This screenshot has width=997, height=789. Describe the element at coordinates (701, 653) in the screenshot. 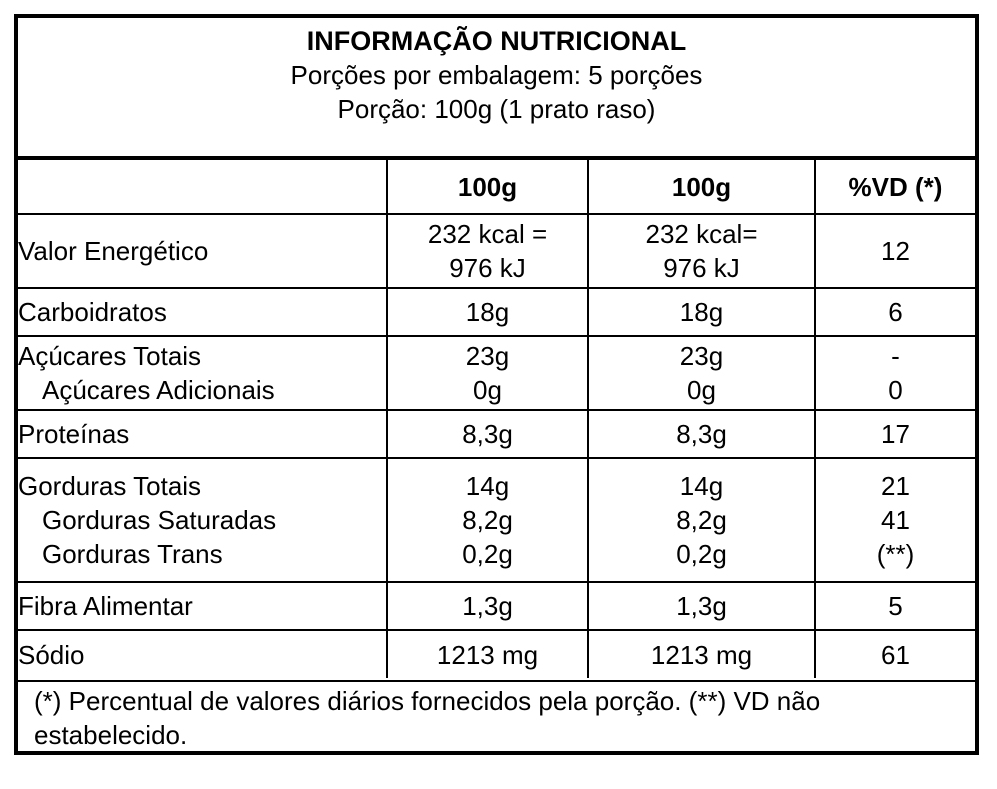

I see `nutrient-value-serving: 1213 mg` at that location.